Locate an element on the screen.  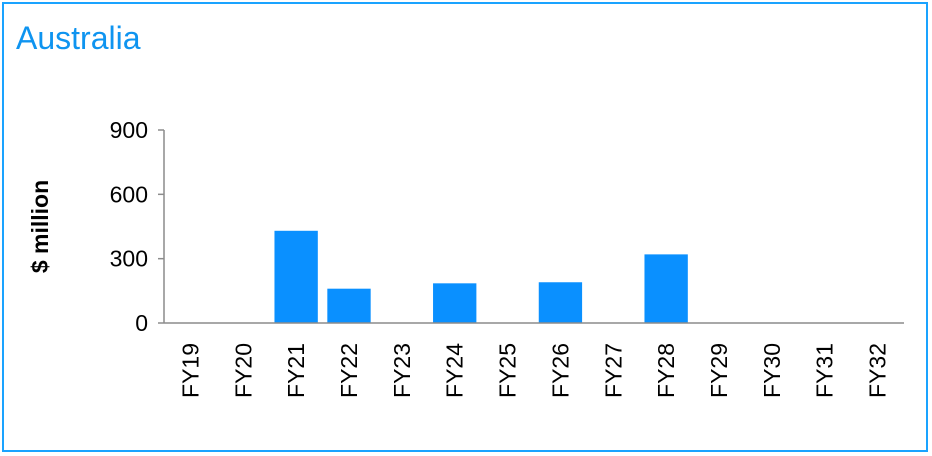
y-tick-label: 0 is located at coordinates (141, 323).